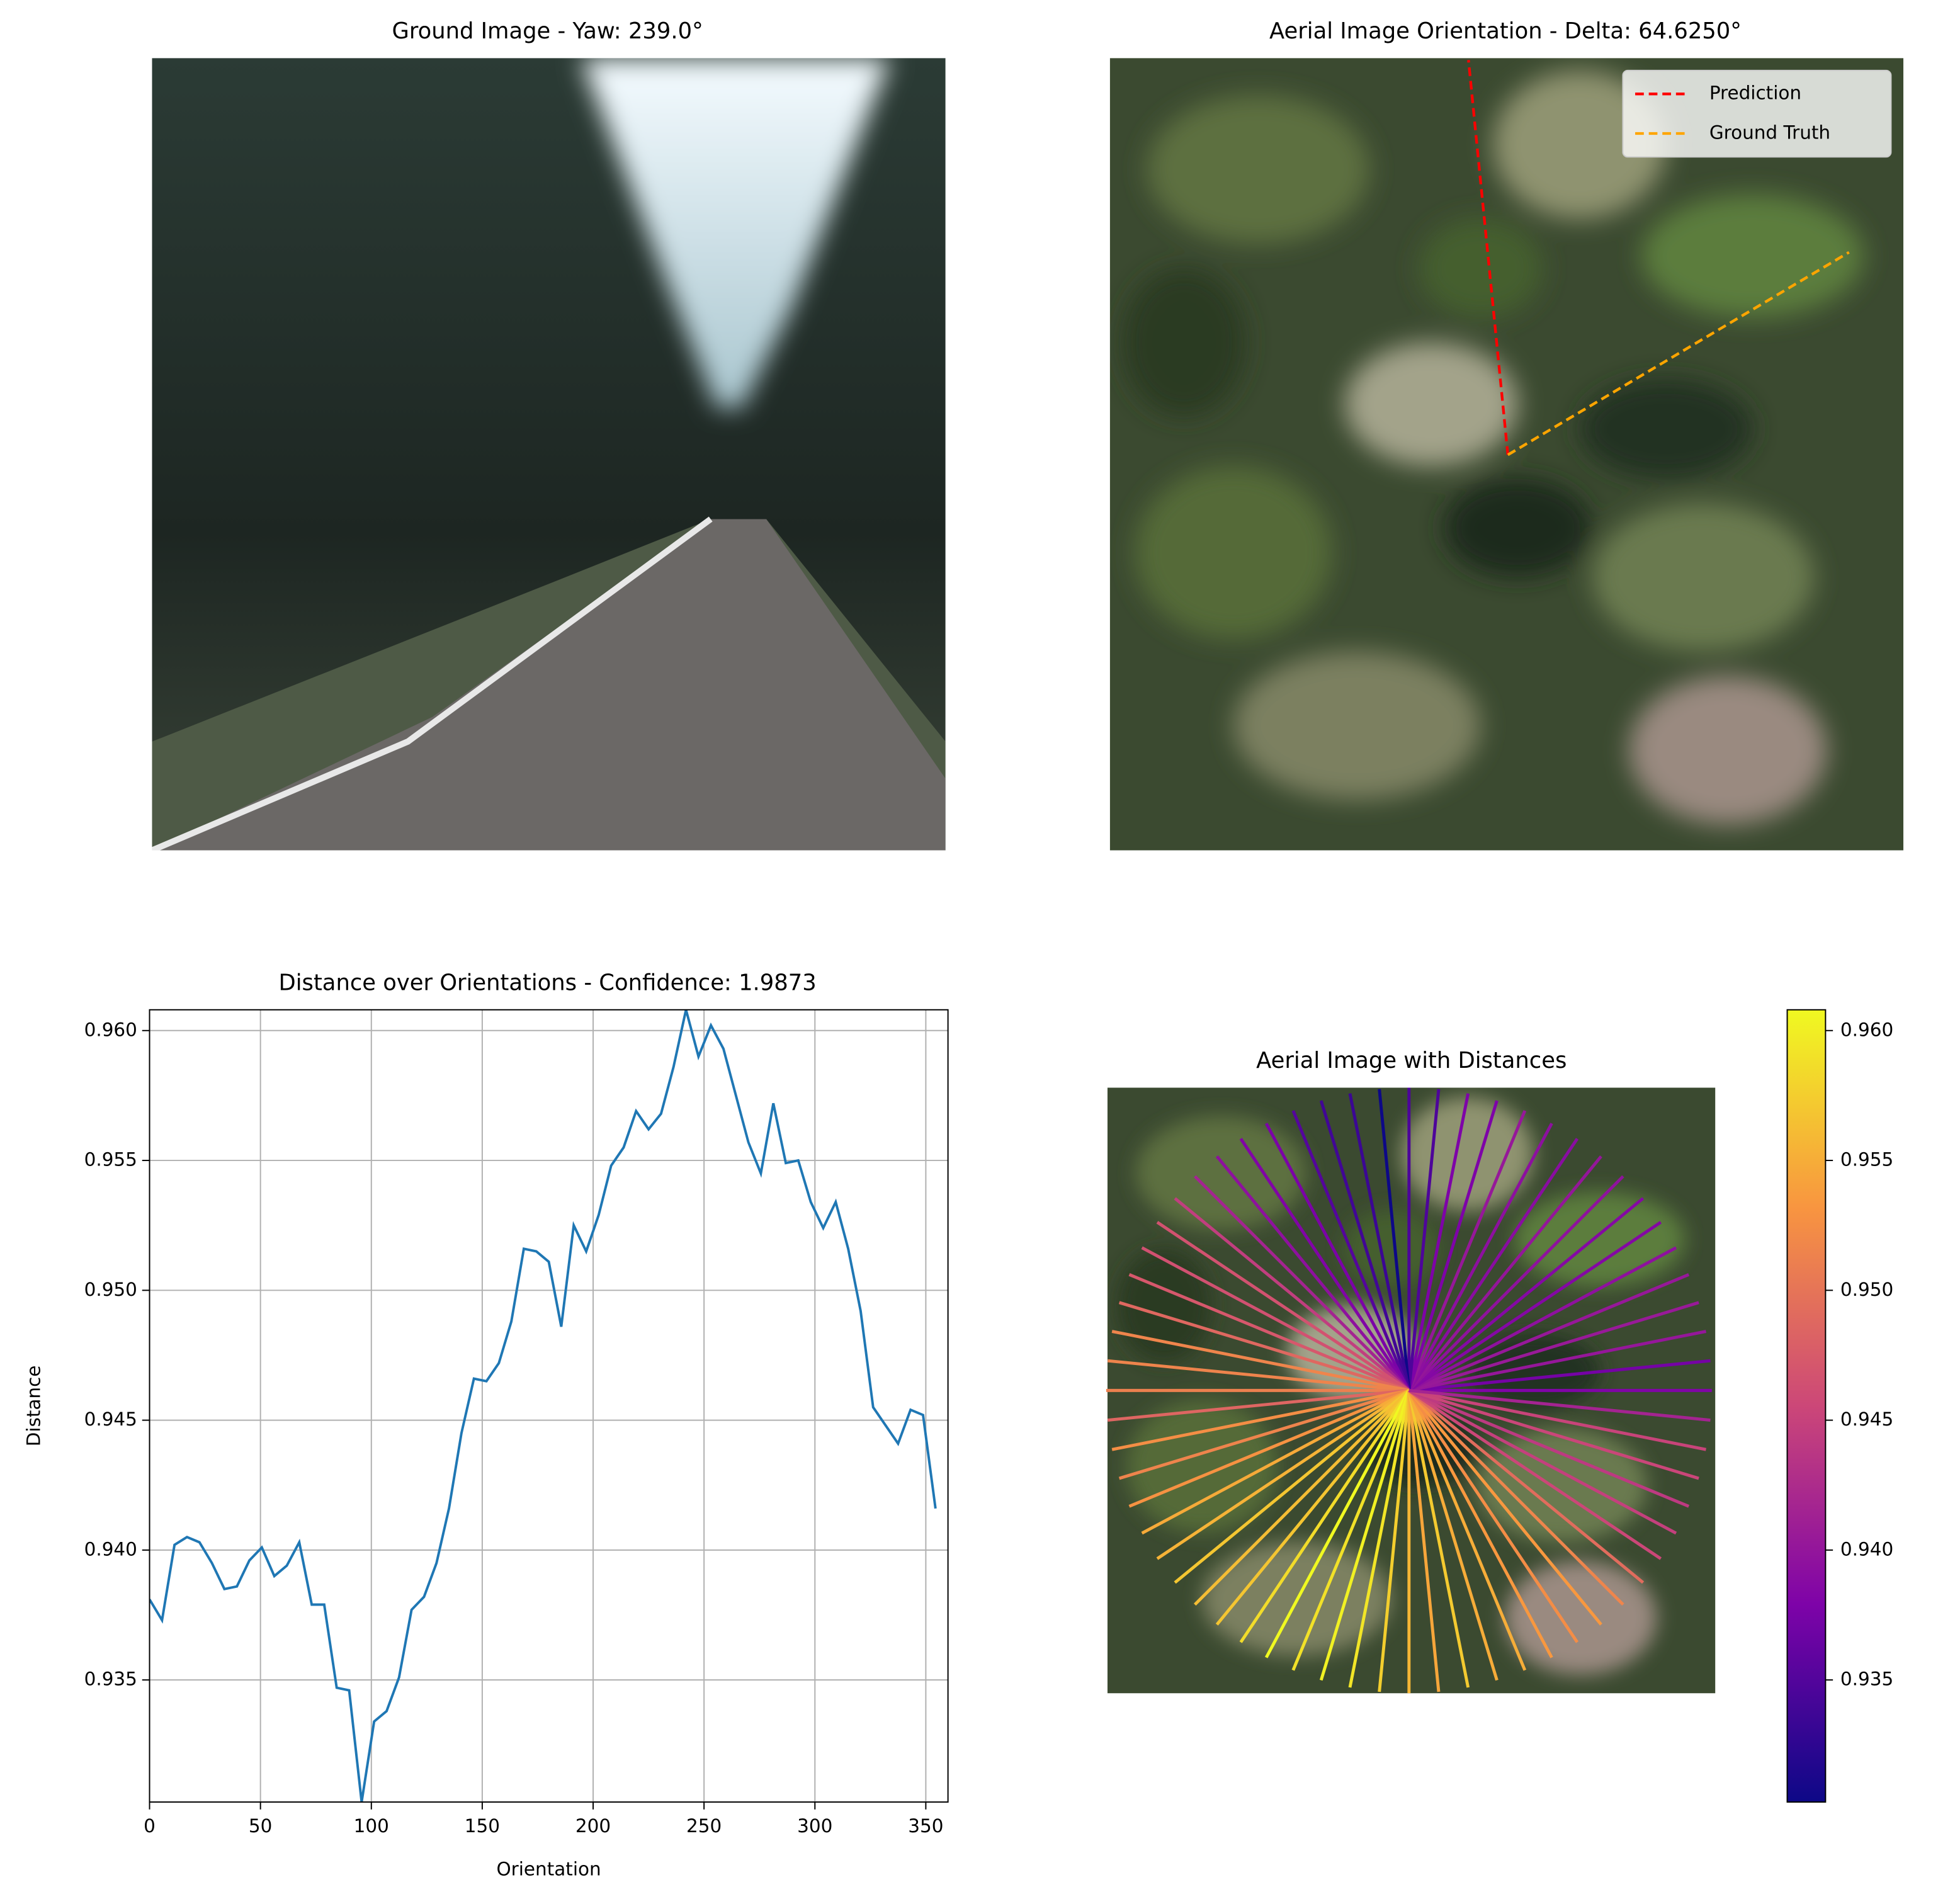  Describe the element at coordinates (1866, 1549) in the screenshot. I see `colorbar-tick-label: 0.940` at that location.